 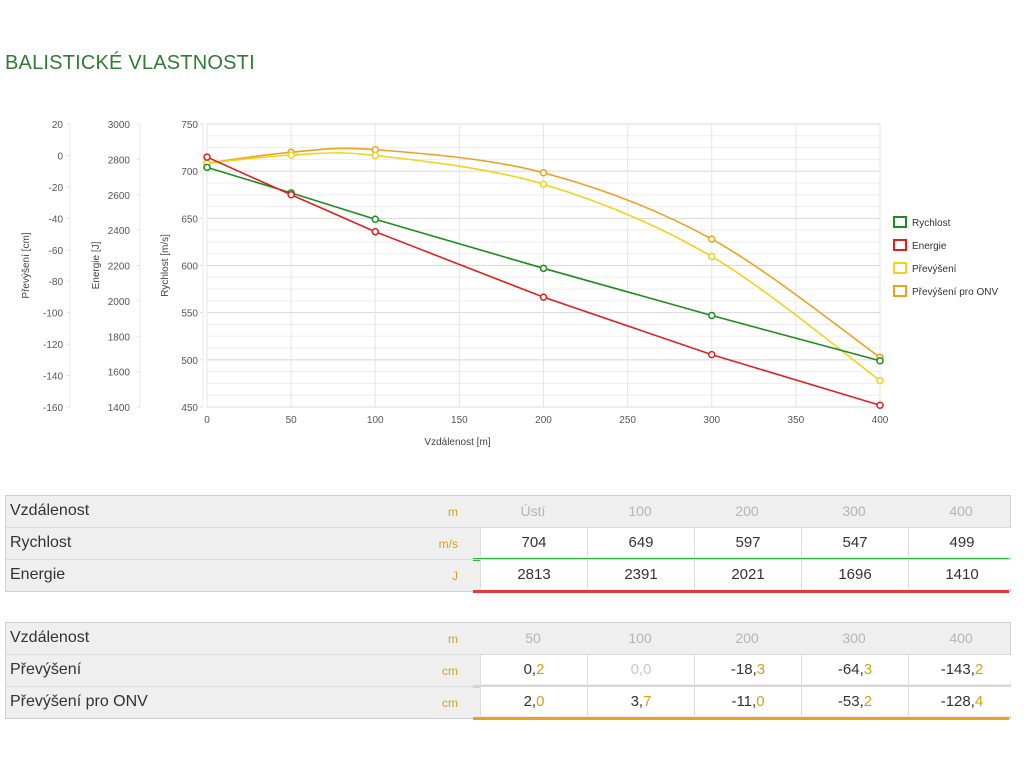 I want to click on row-unit: m, so click(x=453, y=512).